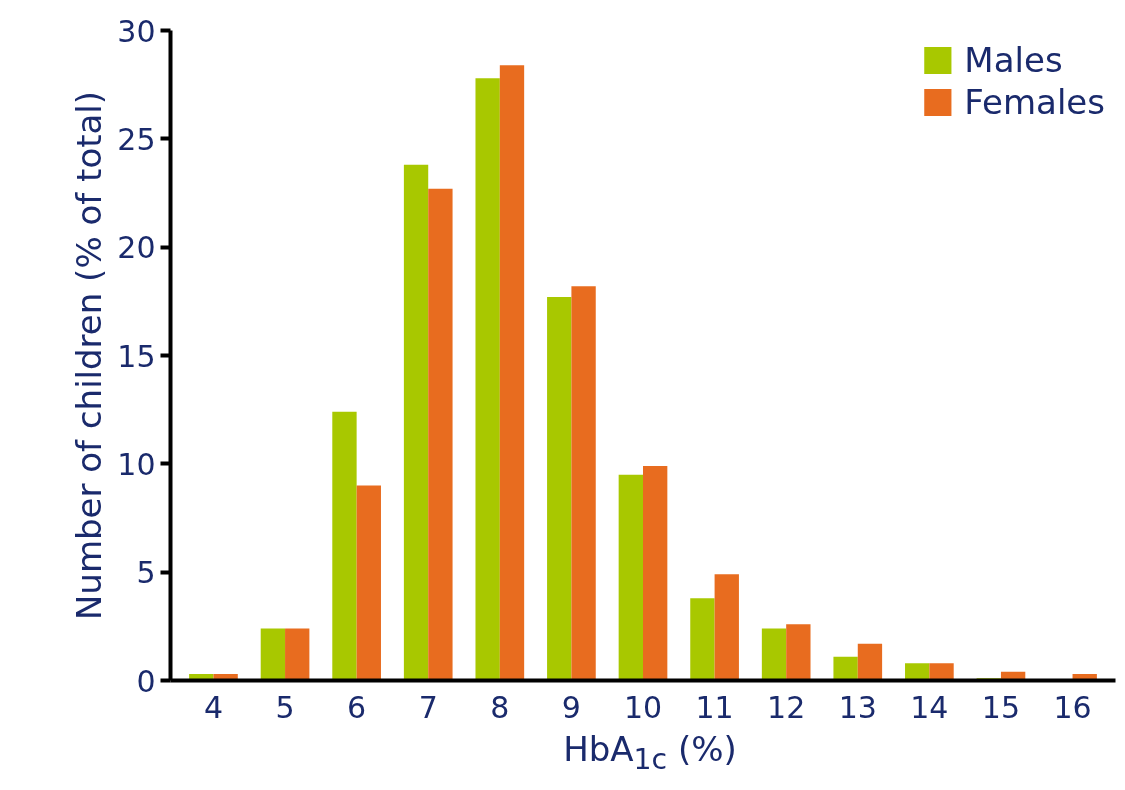  What do you see at coordinates (89, 355) in the screenshot?
I see `y-axis-title: Number of children (% of total)` at bounding box center [89, 355].